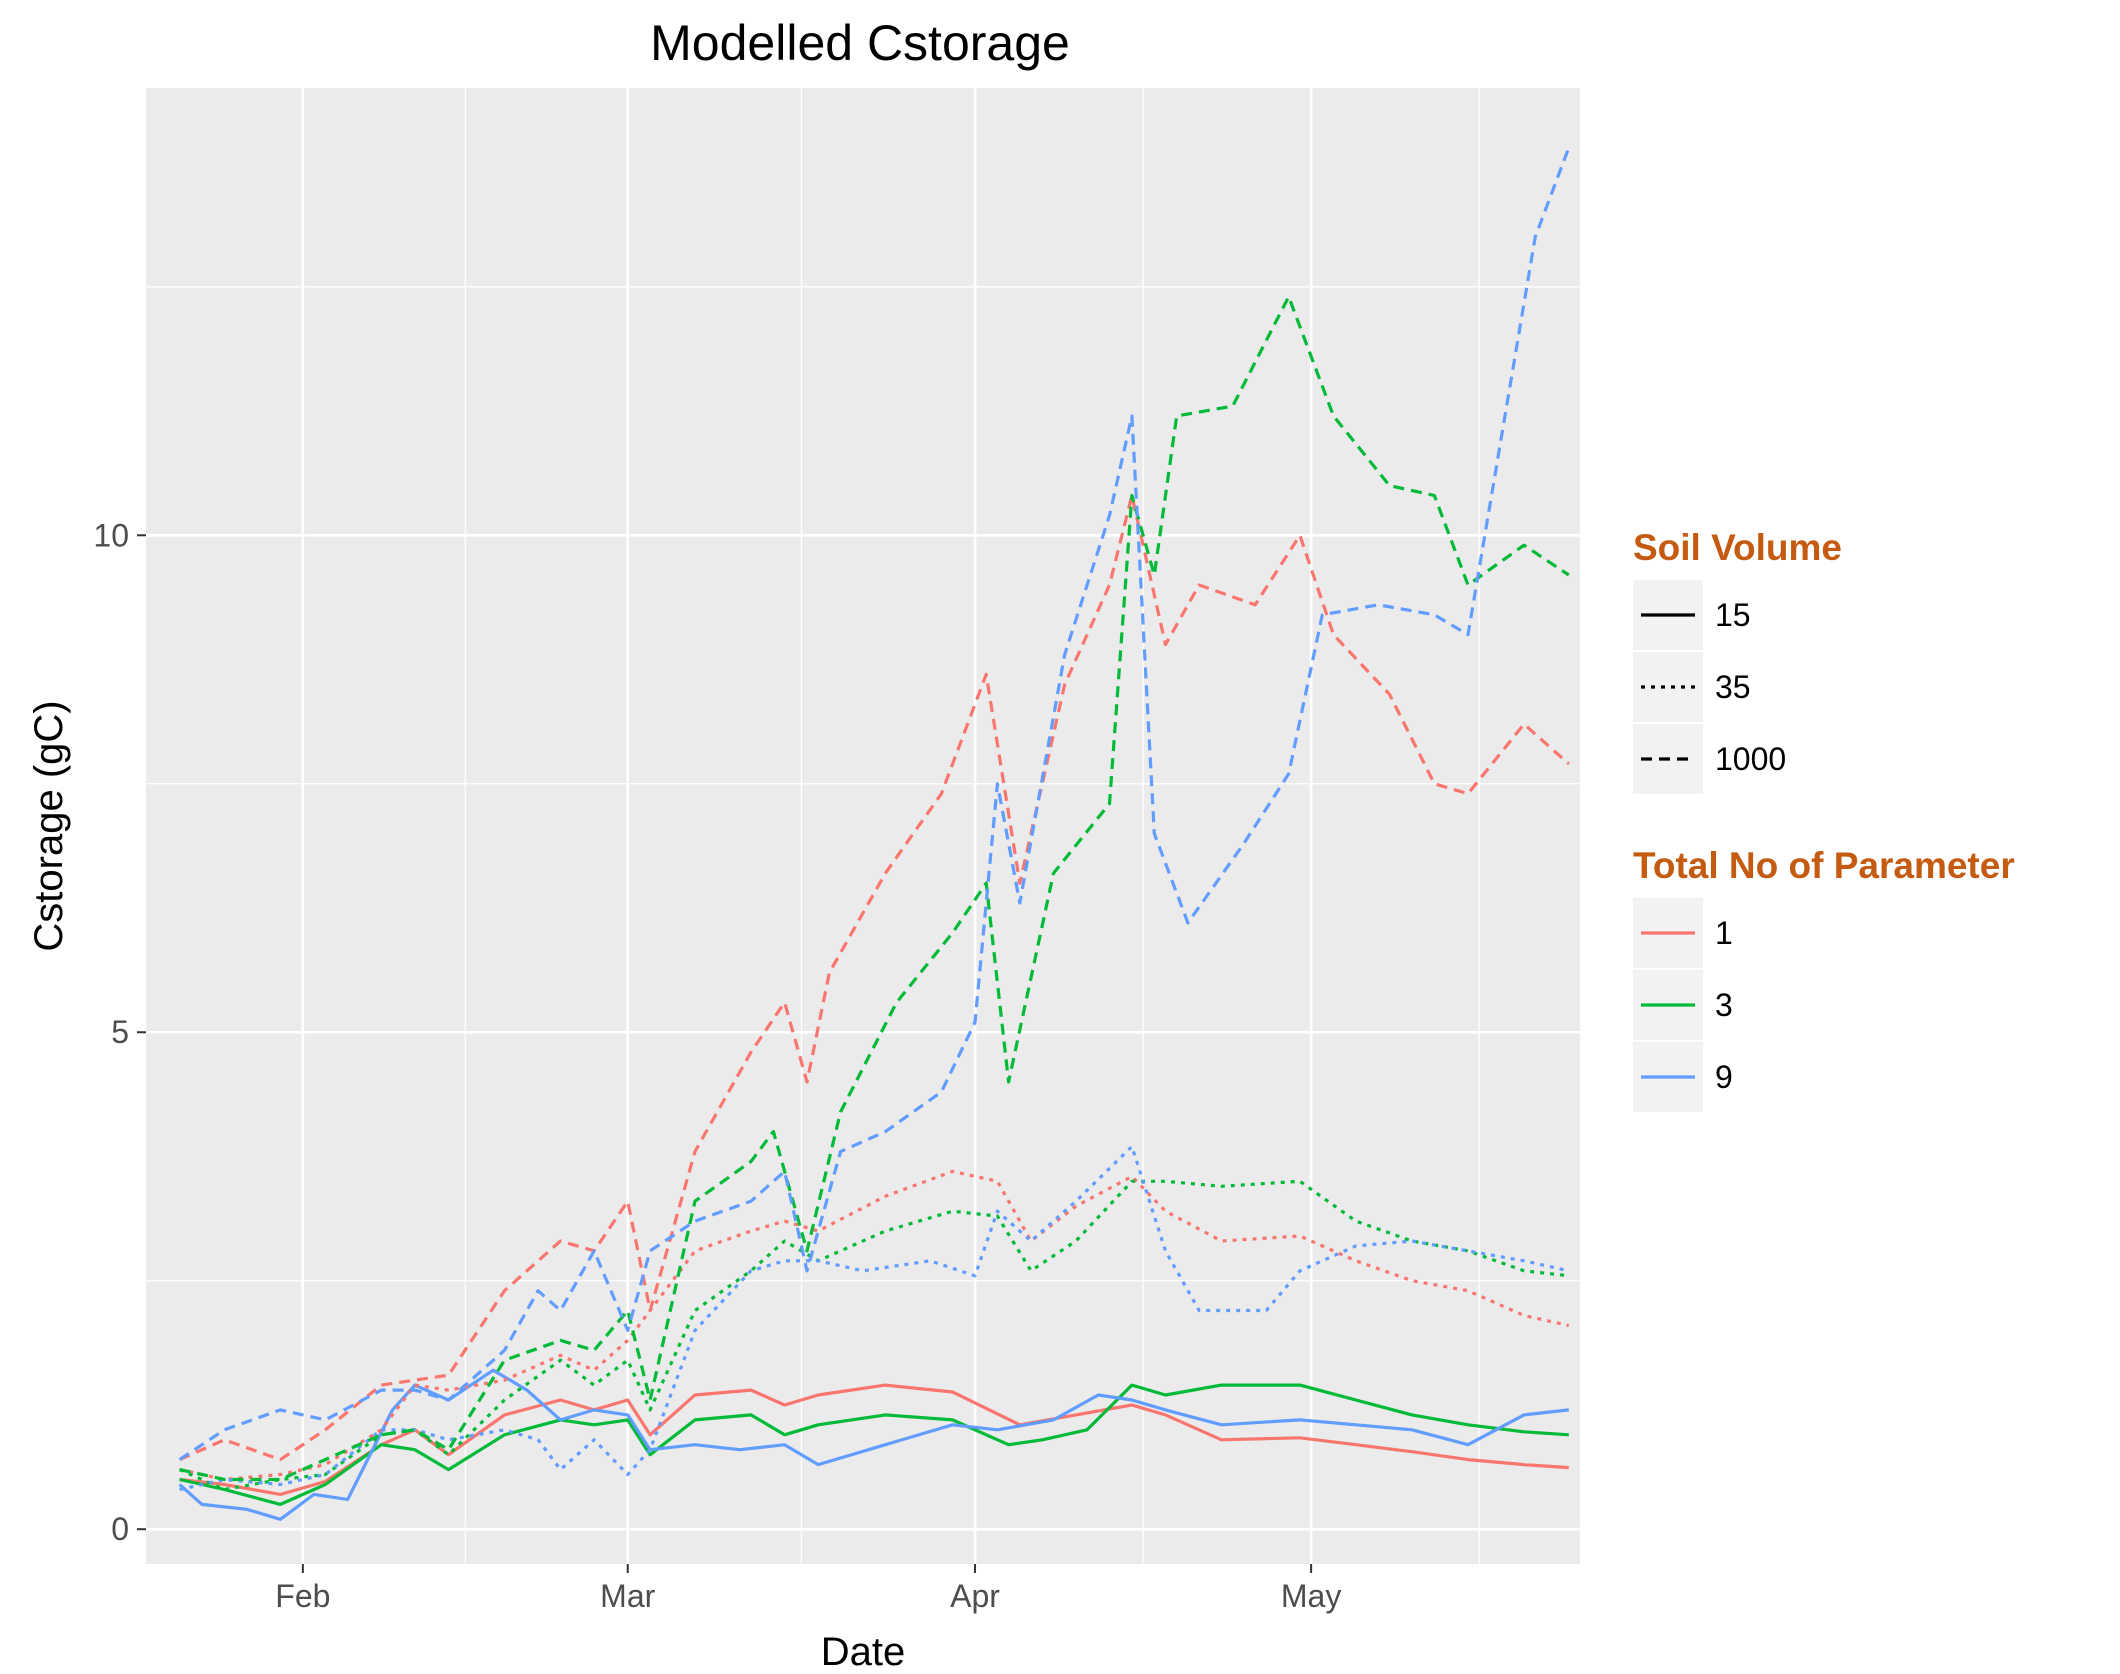 This screenshot has width=2120, height=1674. I want to click on y-tick-label: 0, so click(120, 1529).